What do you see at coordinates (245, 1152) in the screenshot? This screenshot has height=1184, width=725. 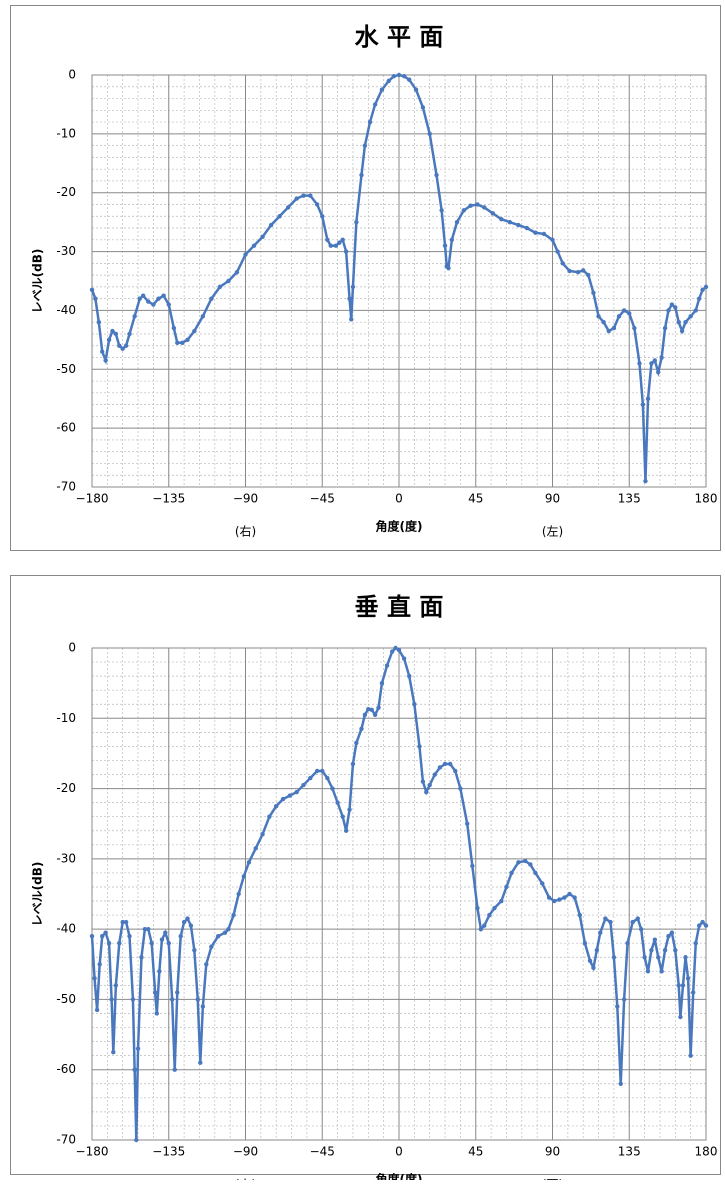 I see `x-tick-label: −90` at bounding box center [245, 1152].